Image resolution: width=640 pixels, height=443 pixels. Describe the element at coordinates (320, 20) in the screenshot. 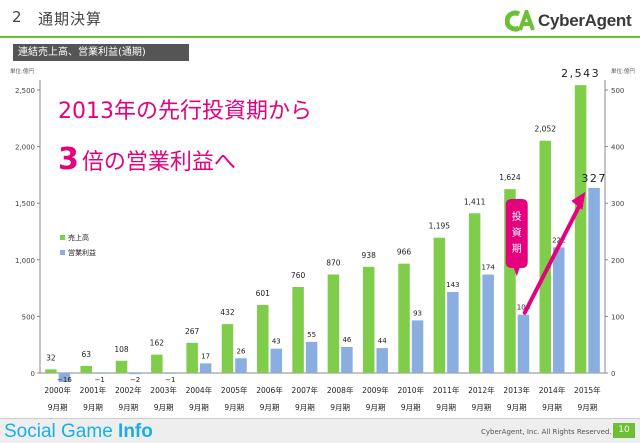

I see `slide-header: 2 通期決算 CyberAgent` at that location.